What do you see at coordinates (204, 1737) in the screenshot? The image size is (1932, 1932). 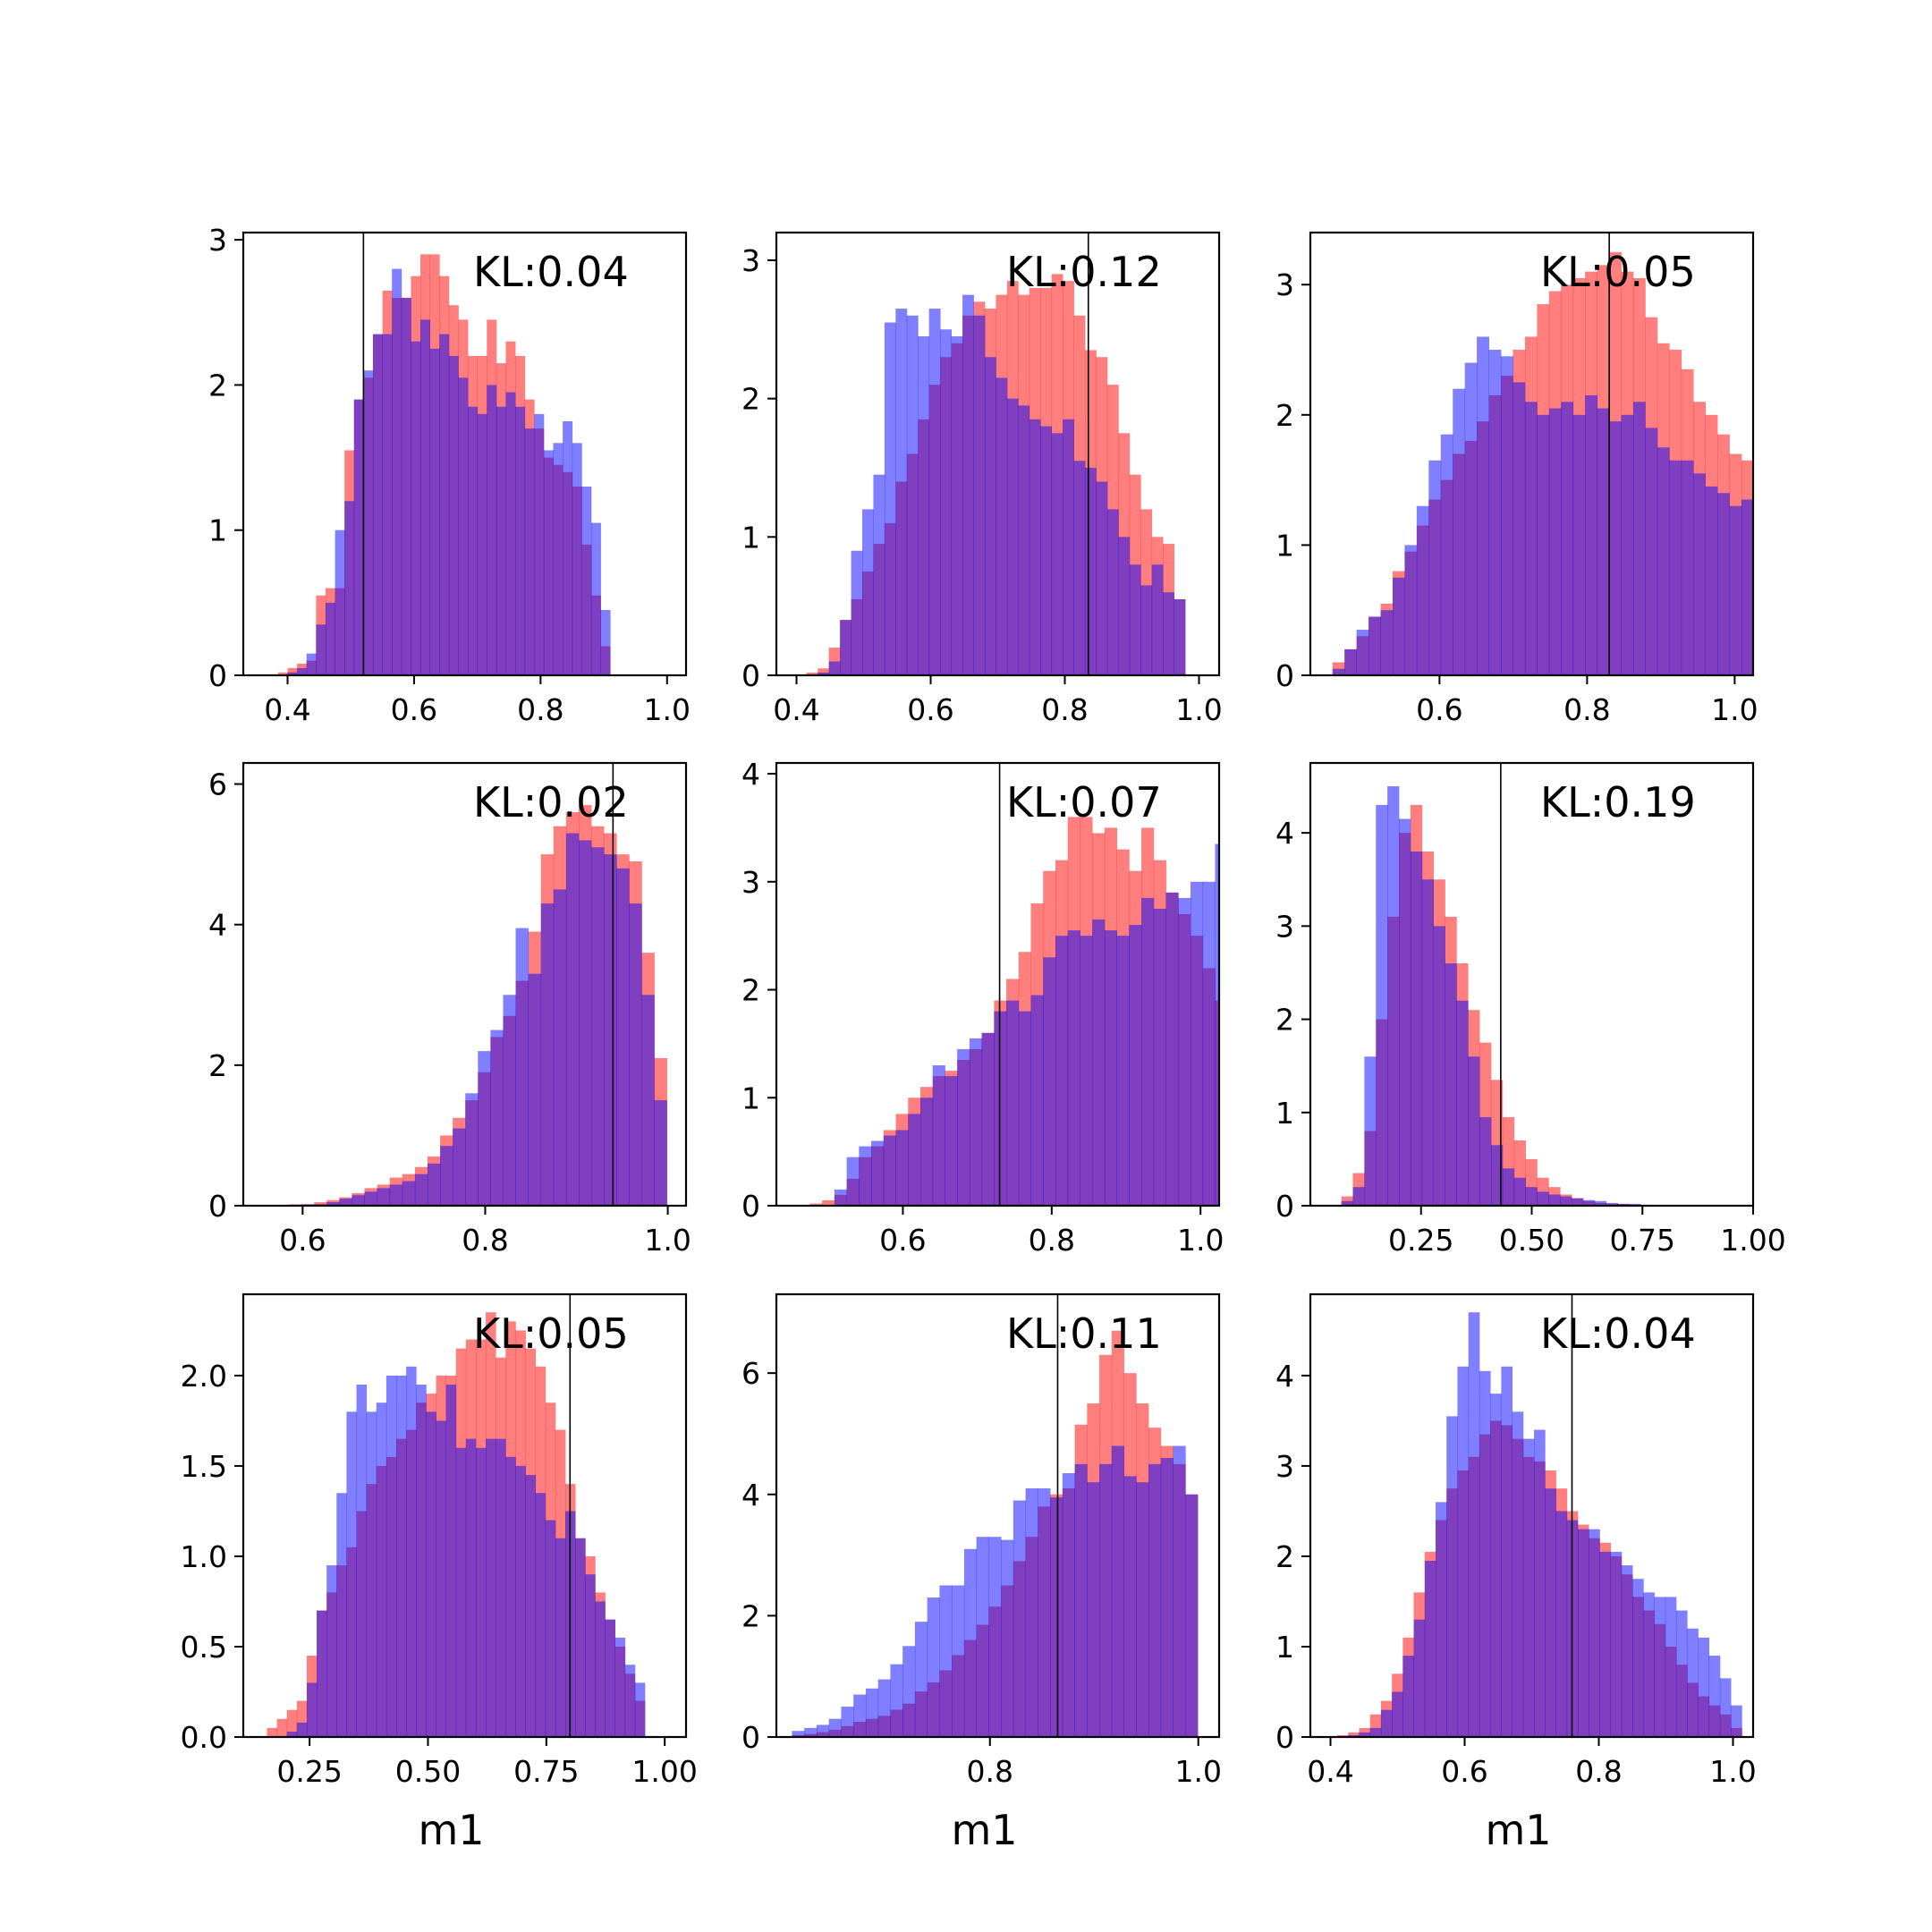 I see `y-tick-label: 0.0` at bounding box center [204, 1737].